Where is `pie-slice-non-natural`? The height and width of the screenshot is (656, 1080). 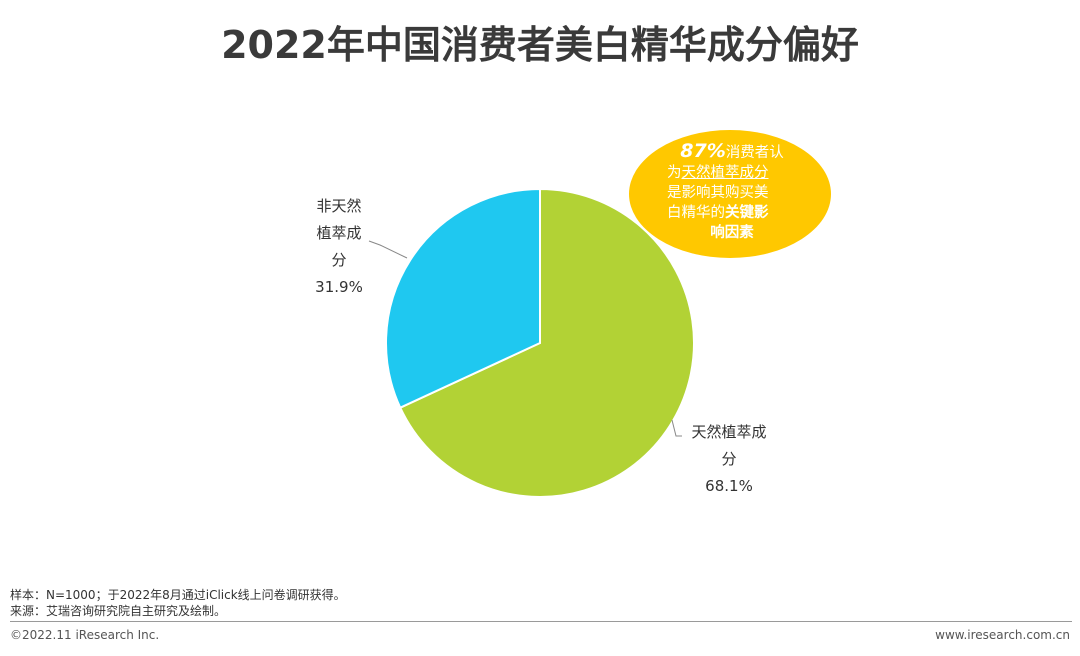 pie-slice-non-natural is located at coordinates (463, 298).